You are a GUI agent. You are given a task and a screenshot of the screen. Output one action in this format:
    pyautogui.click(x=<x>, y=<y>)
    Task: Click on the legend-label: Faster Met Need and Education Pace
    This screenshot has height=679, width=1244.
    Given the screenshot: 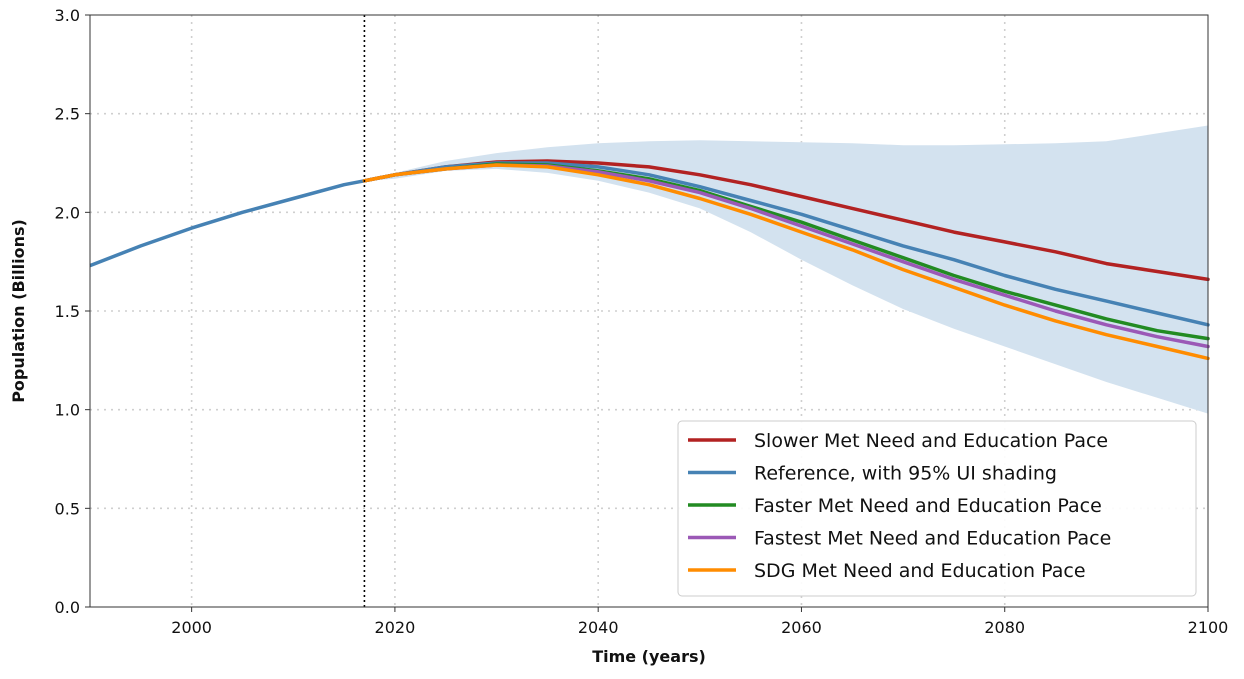 What is the action you would take?
    pyautogui.click(x=928, y=506)
    